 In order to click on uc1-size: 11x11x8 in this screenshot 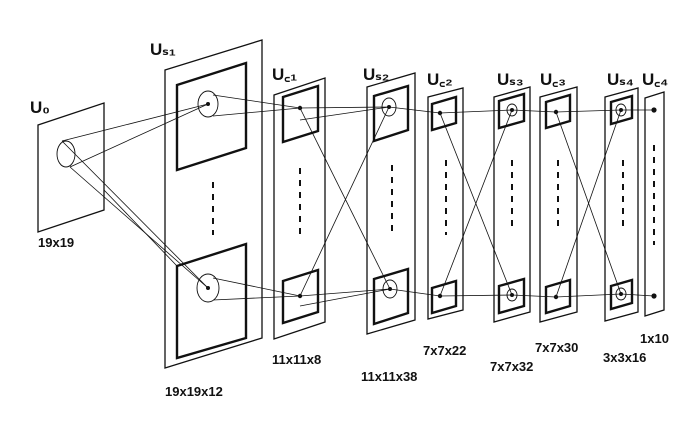, I will do `click(296, 359)`.